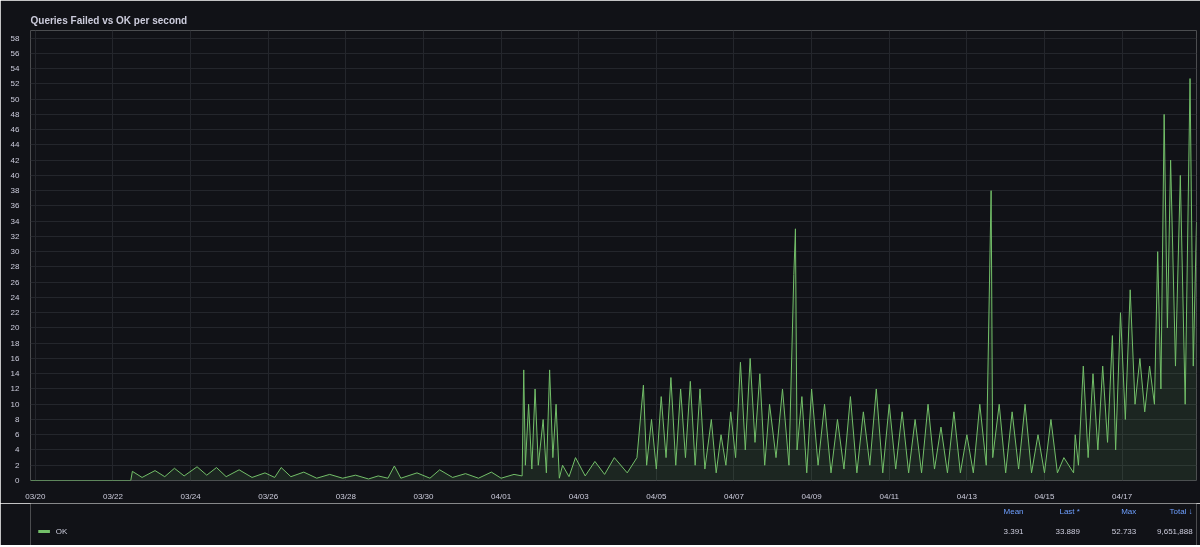 The width and height of the screenshot is (1200, 547). What do you see at coordinates (18, 465) in the screenshot?
I see `y-tick-label: 2` at bounding box center [18, 465].